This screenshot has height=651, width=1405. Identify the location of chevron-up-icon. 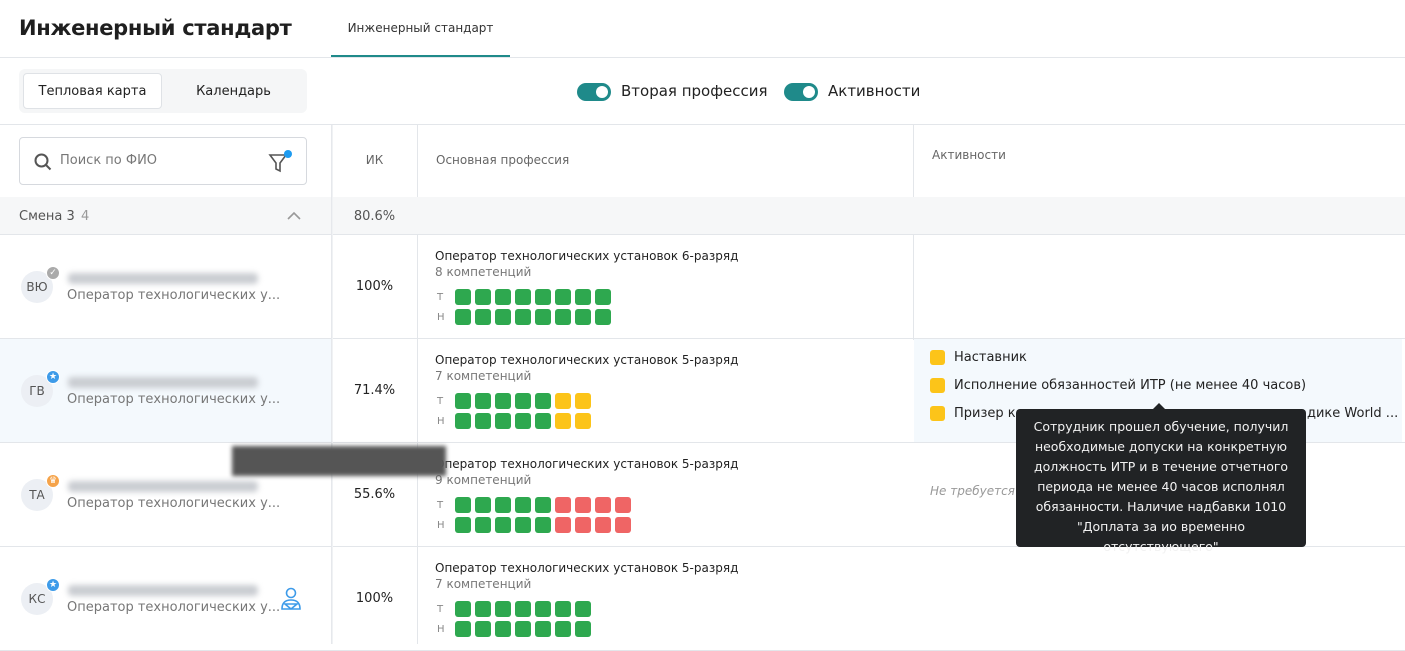
(294, 215).